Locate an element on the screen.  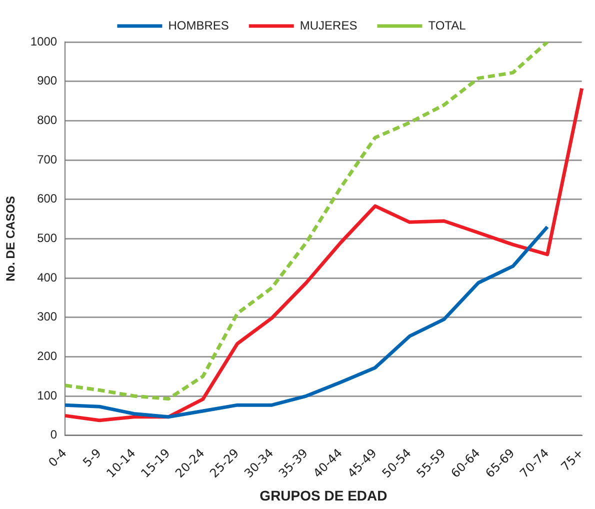
y-tick-label: 800 is located at coordinates (47, 119).